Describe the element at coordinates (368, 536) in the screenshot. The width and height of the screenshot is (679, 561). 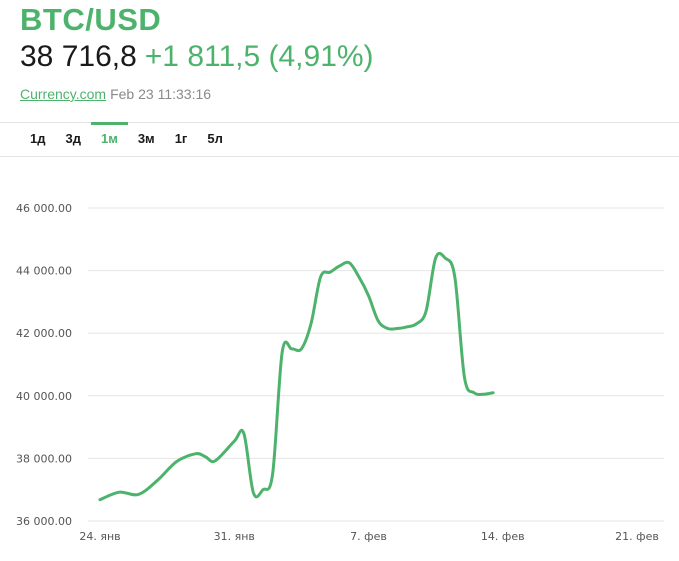
I see `x-tick-label: 7. фев` at that location.